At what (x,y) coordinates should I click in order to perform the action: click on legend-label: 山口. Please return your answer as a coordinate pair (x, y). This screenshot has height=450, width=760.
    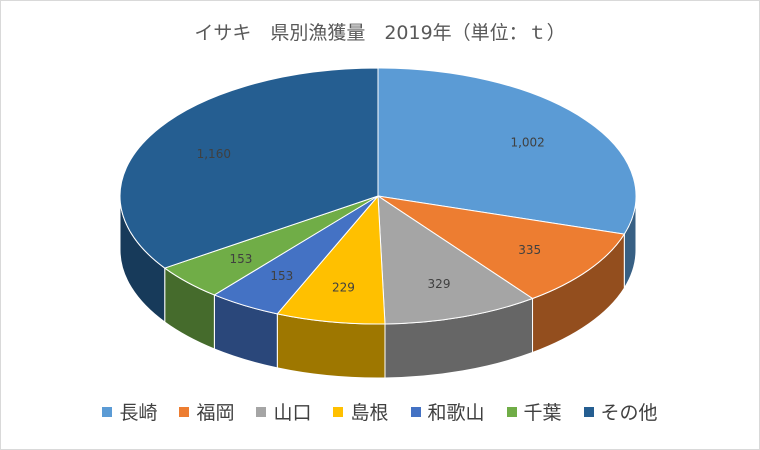
    Looking at the image, I should click on (292, 413).